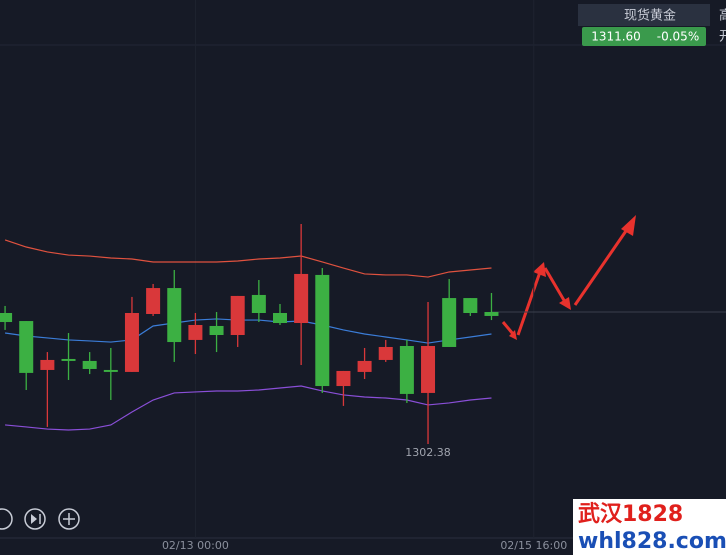 The width and height of the screenshot is (726, 555). What do you see at coordinates (722, 16) in the screenshot?
I see `edge-label: 高` at bounding box center [722, 16].